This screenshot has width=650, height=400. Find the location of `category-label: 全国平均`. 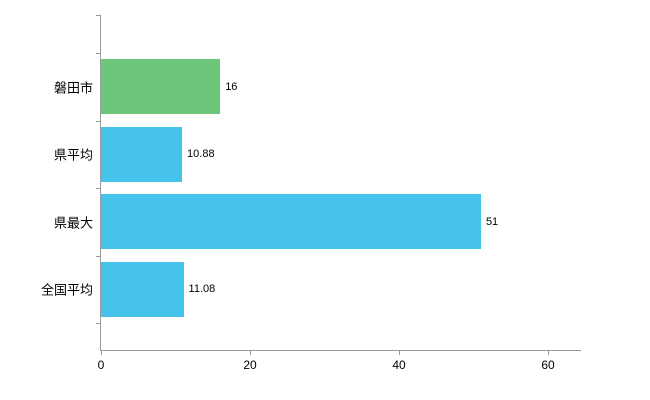

category-label: 全国平均 is located at coordinates (66, 290).